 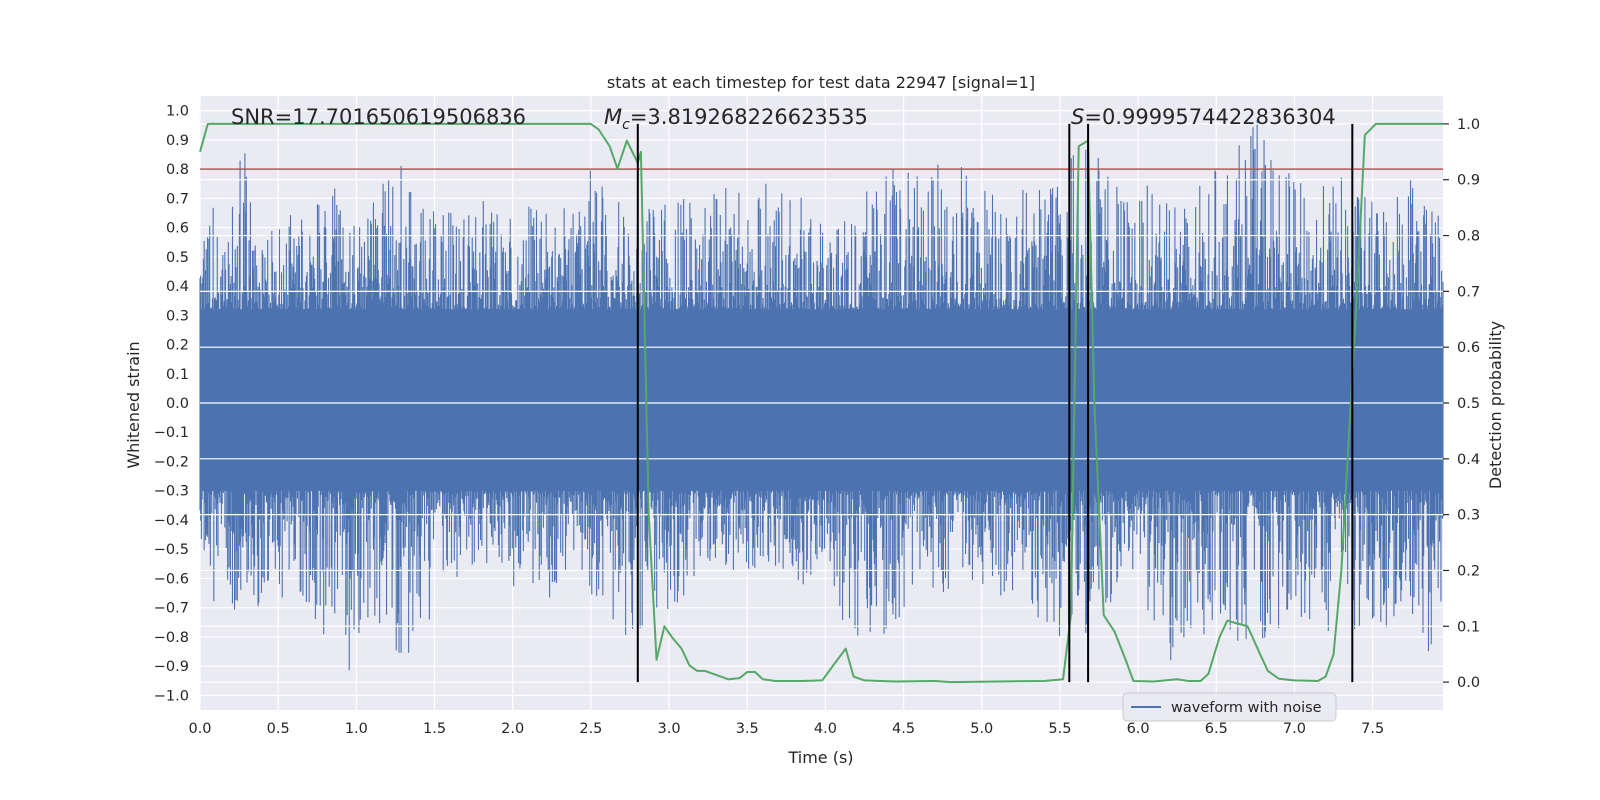 I want to click on chirp-mass-subscript: c, so click(x=626, y=125).